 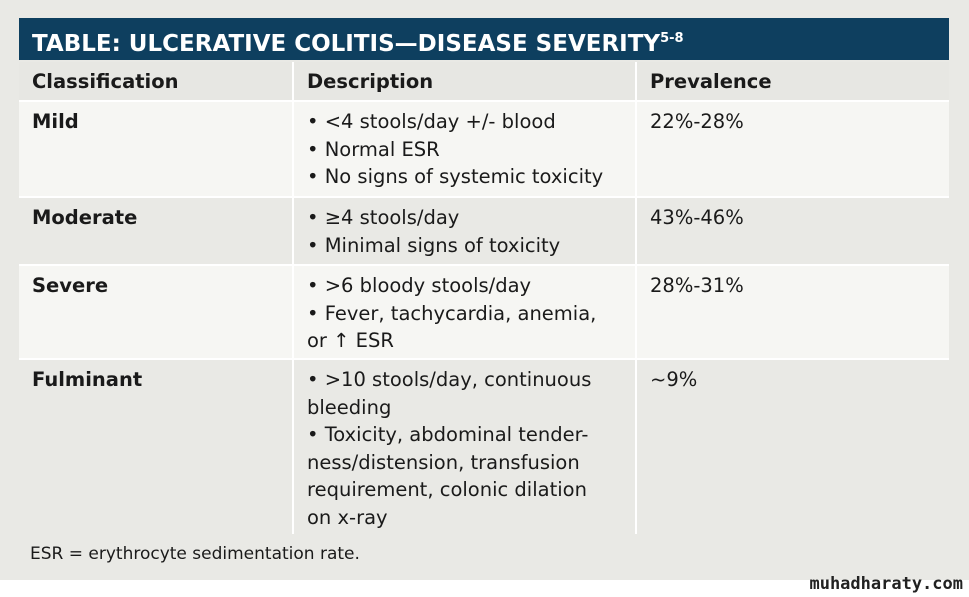 I want to click on table-header-row: Classification Description Prevalence, so click(x=484, y=82).